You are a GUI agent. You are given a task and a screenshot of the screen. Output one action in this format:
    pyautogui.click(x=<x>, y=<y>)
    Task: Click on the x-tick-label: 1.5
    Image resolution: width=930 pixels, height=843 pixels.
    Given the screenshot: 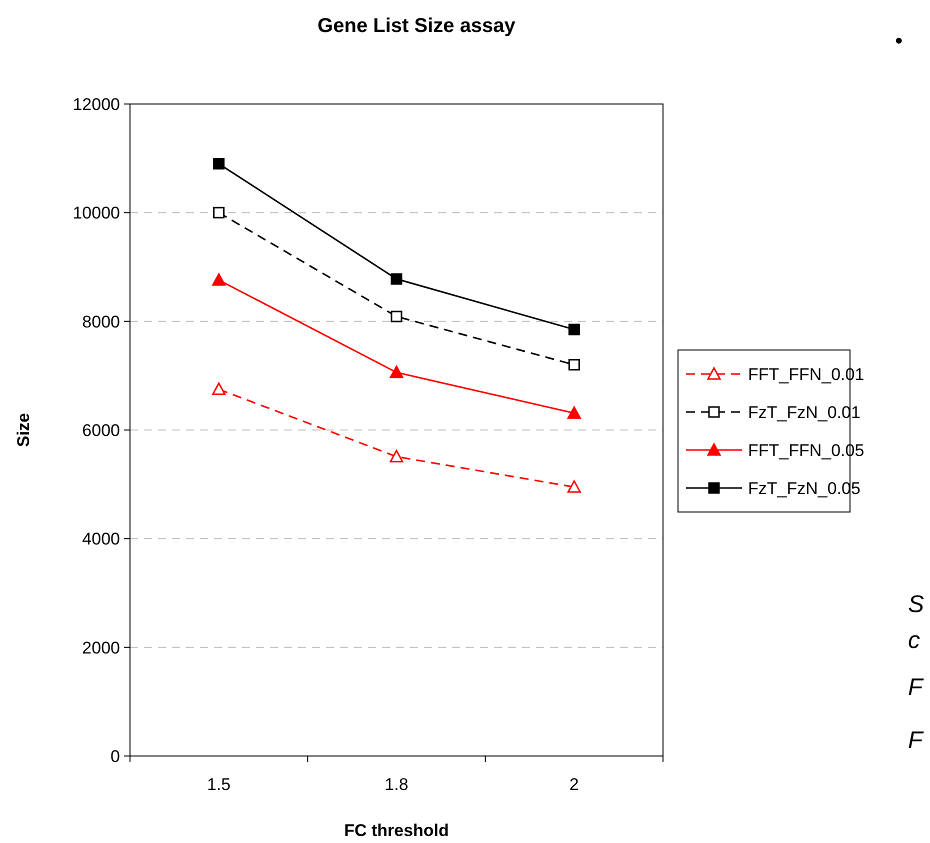 What is the action you would take?
    pyautogui.click(x=219, y=784)
    